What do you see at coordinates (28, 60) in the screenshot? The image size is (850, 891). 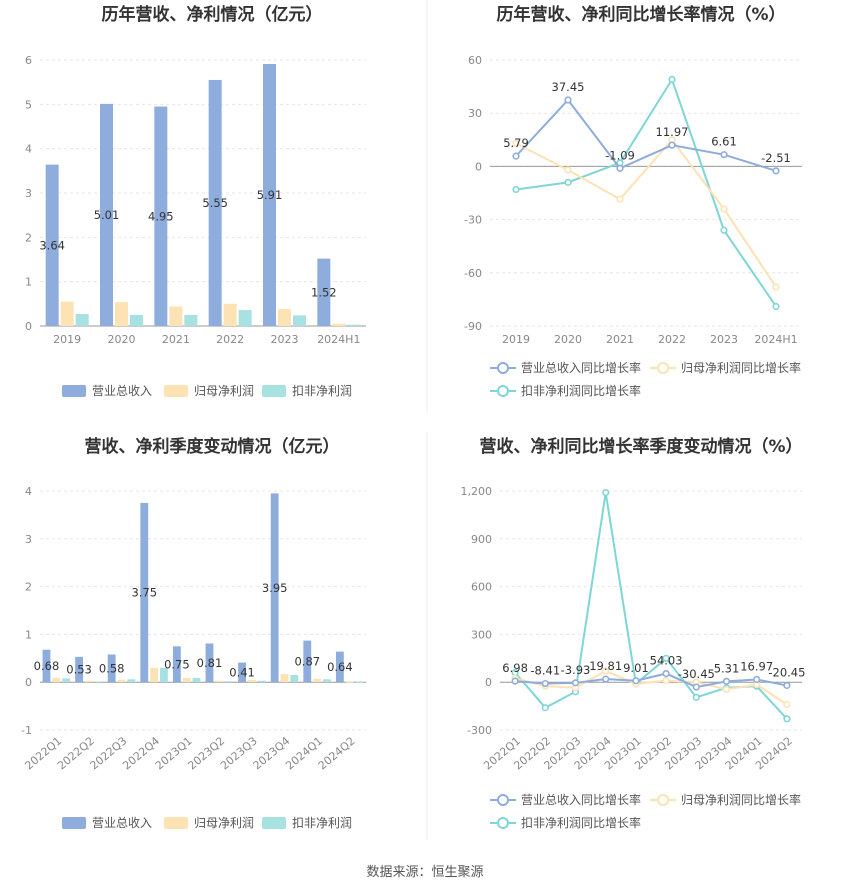 I see `y-tick-label: 6` at bounding box center [28, 60].